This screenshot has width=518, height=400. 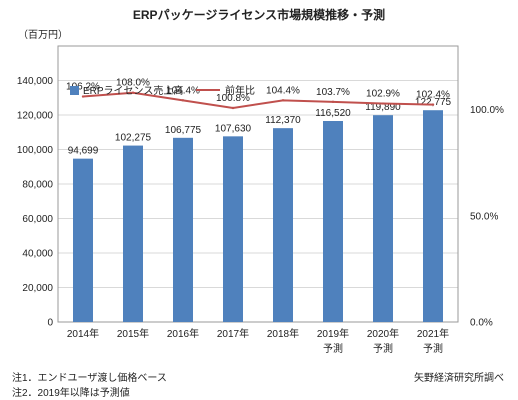 What do you see at coordinates (258, 100) in the screenshot?
I see `line-yoy` at bounding box center [258, 100].